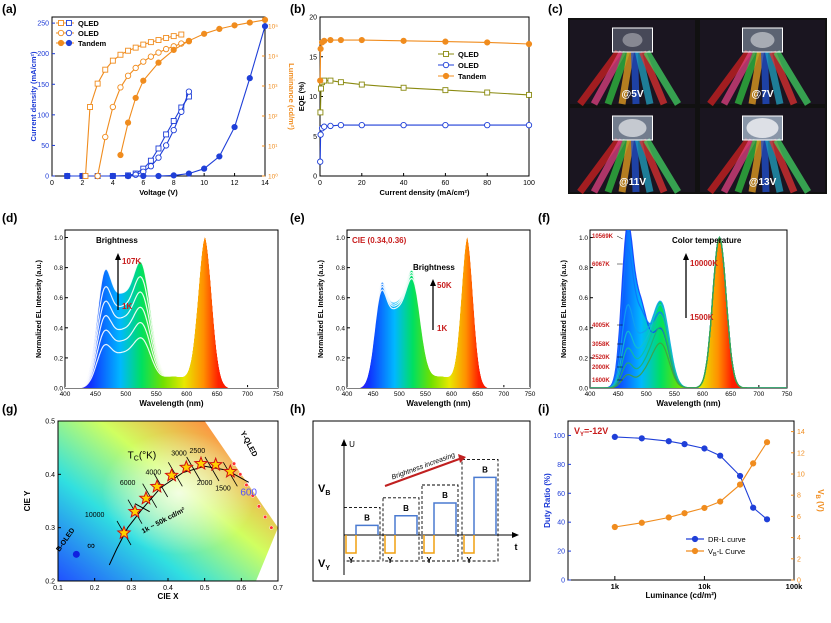  What do you see at coordinates (591, 432) in the screenshot?
I see `vy-note: VY=-12V` at bounding box center [591, 432].